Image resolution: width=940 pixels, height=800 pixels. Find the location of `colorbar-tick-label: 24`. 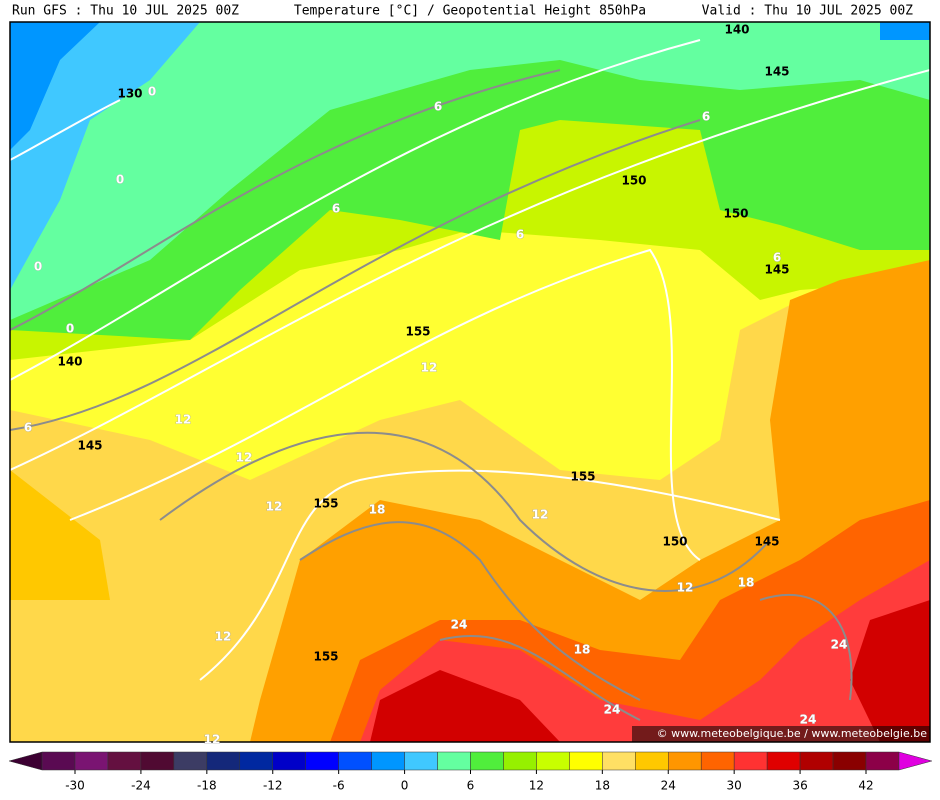

colorbar-tick-label: 24 is located at coordinates (668, 786).